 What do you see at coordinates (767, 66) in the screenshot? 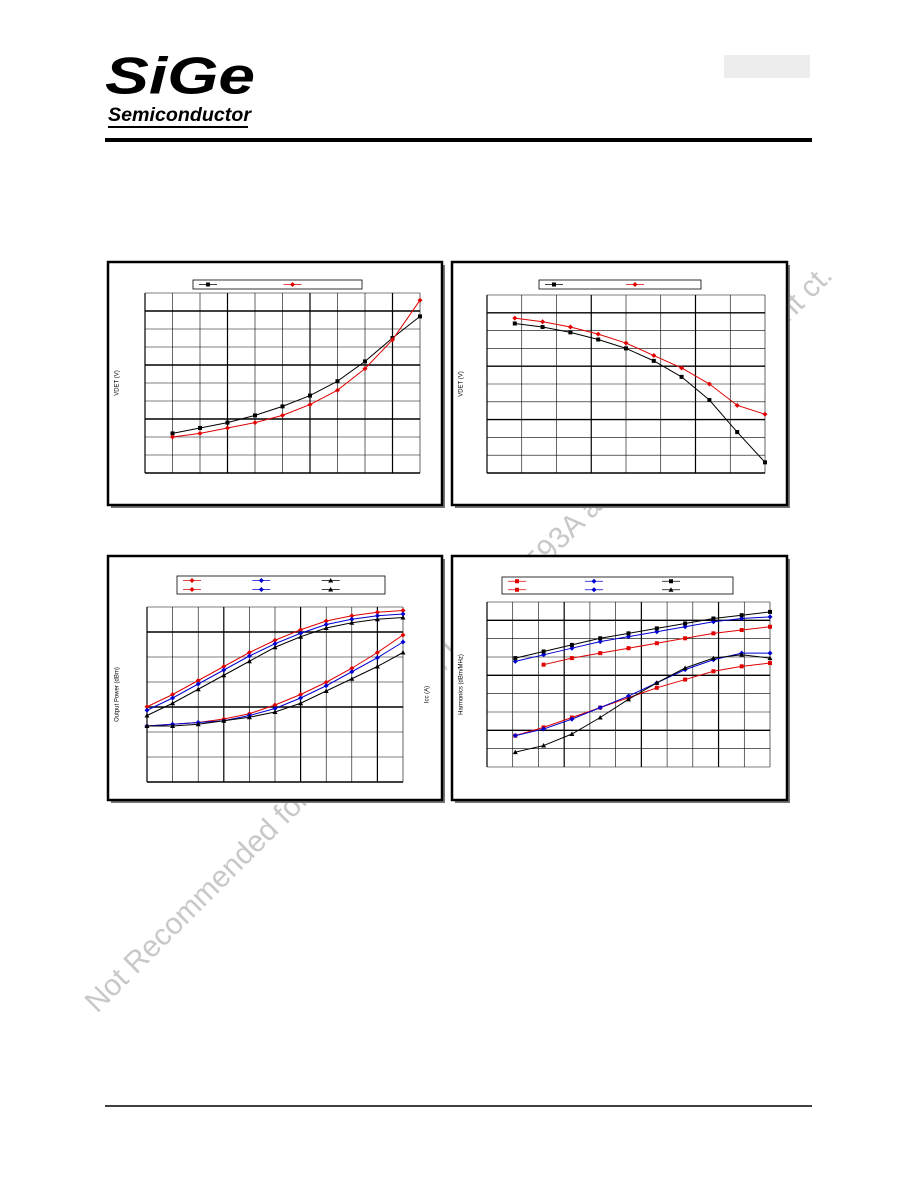
I see `gray-box` at bounding box center [767, 66].